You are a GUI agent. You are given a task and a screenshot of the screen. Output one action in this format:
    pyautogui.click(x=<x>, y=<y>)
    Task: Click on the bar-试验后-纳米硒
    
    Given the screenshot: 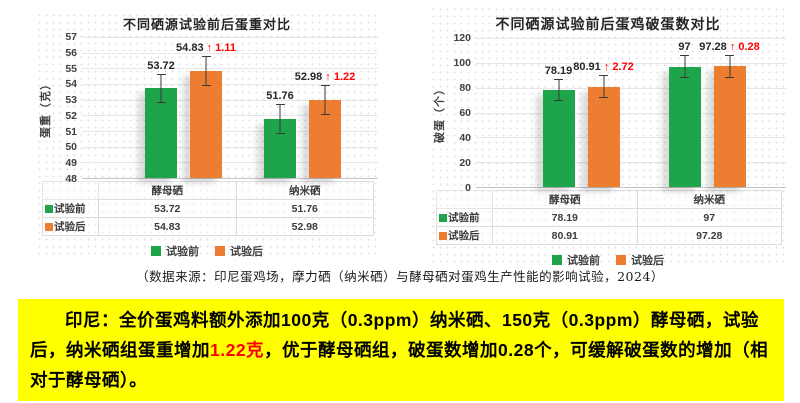 What is the action you would take?
    pyautogui.click(x=729, y=126)
    